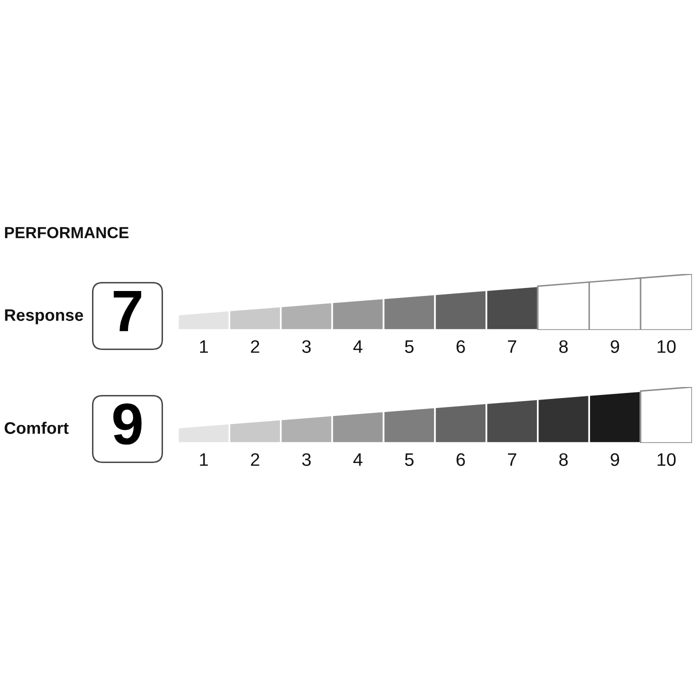 This screenshot has width=700, height=700. I want to click on y-tick-label: Response, so click(44, 316).